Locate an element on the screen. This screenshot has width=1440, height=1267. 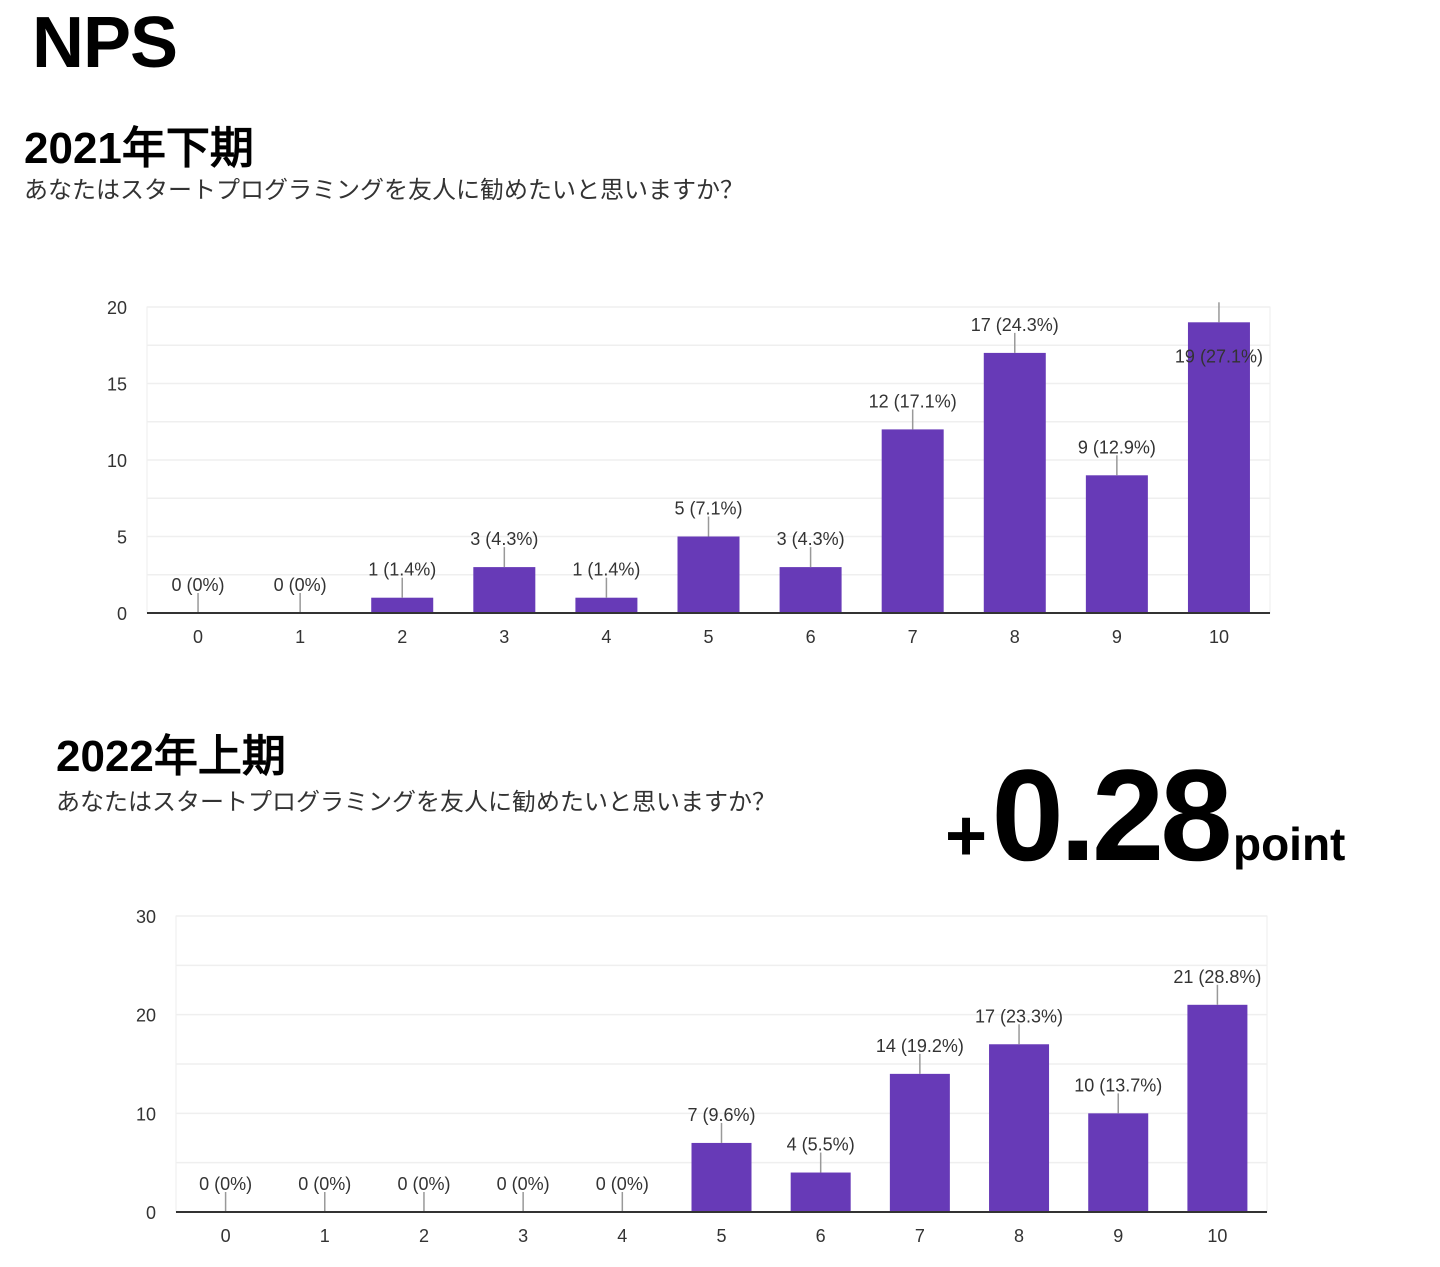
chart-1-x-tick-label: 5 is located at coordinates (708, 637).